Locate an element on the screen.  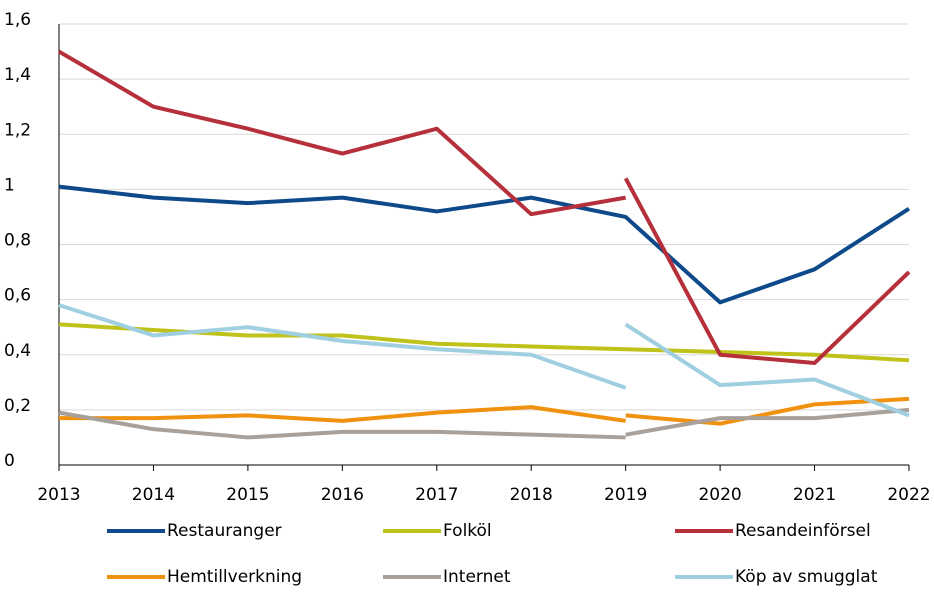
legend-label: Restauranger is located at coordinates (224, 531).